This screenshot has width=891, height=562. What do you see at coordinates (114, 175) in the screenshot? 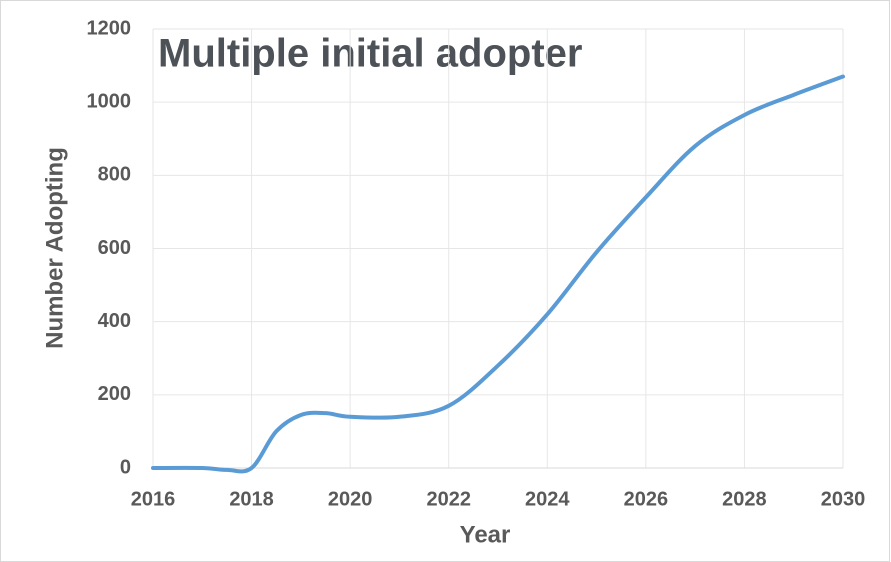
I see `y-tick-label: 800` at bounding box center [114, 175].